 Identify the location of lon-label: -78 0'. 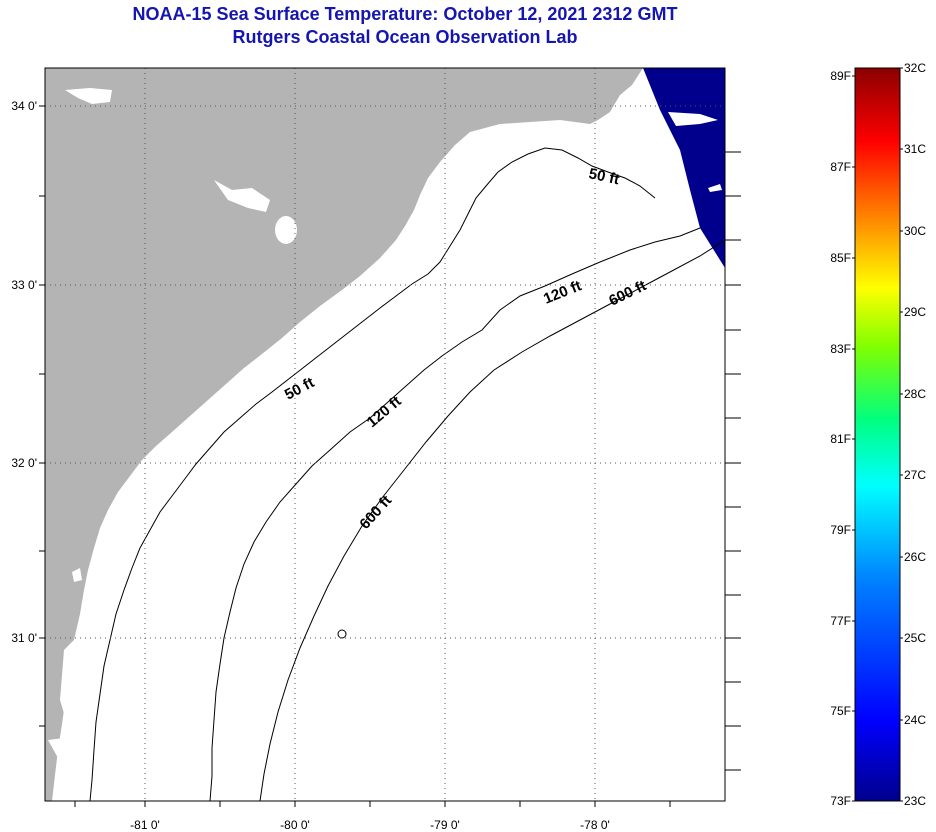
(595, 825).